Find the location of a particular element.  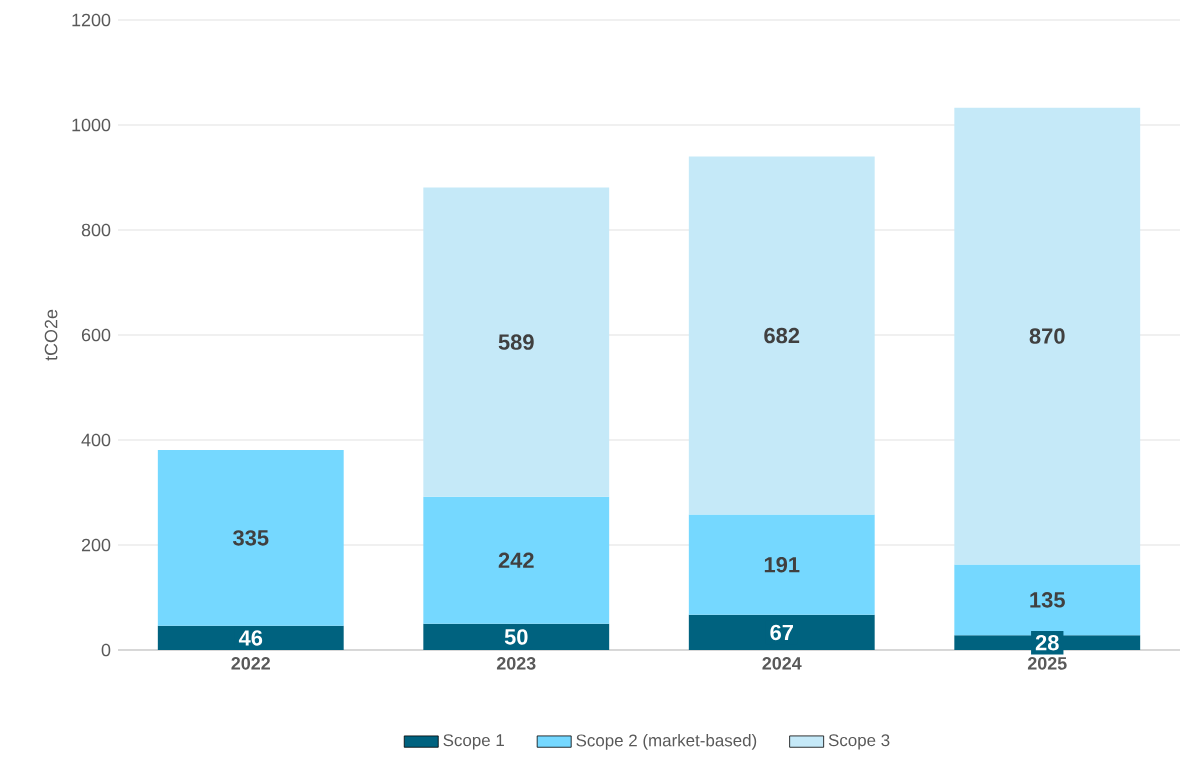

y-tick-label: 1000 is located at coordinates (91, 125).